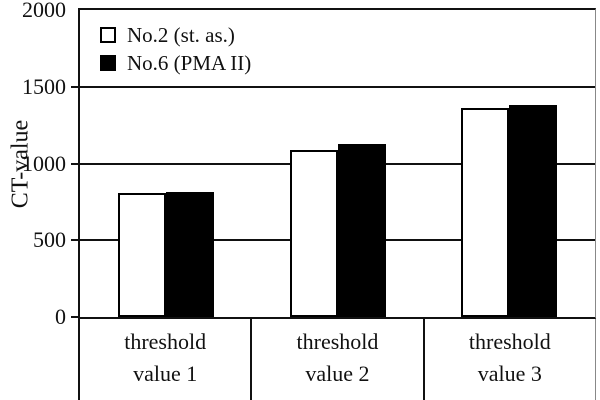 This screenshot has width=600, height=400. I want to click on bar-no-2-st-as--group-1, so click(141, 254).